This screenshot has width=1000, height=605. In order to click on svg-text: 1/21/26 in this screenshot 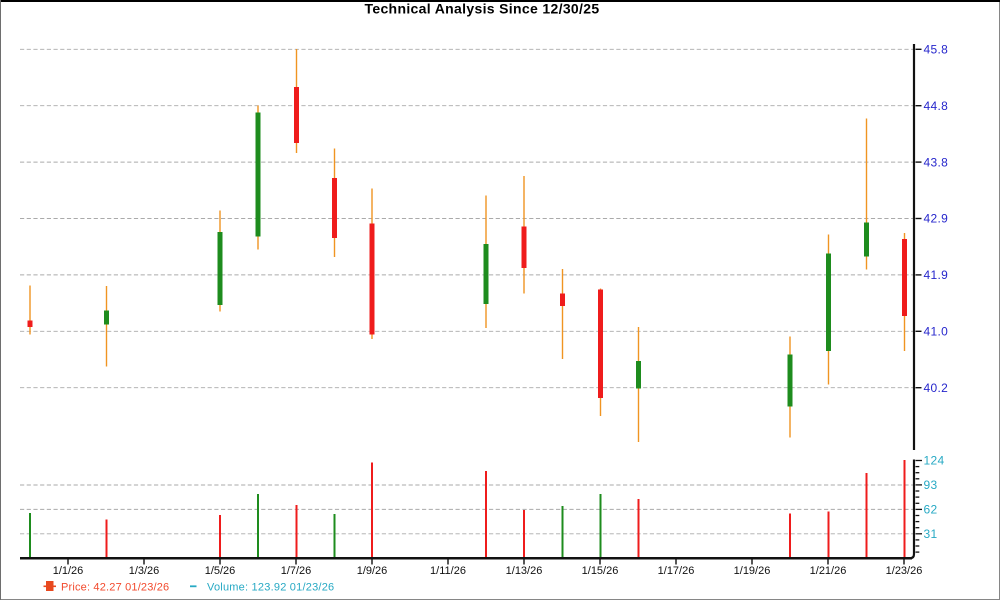, I will do `click(828, 571)`.